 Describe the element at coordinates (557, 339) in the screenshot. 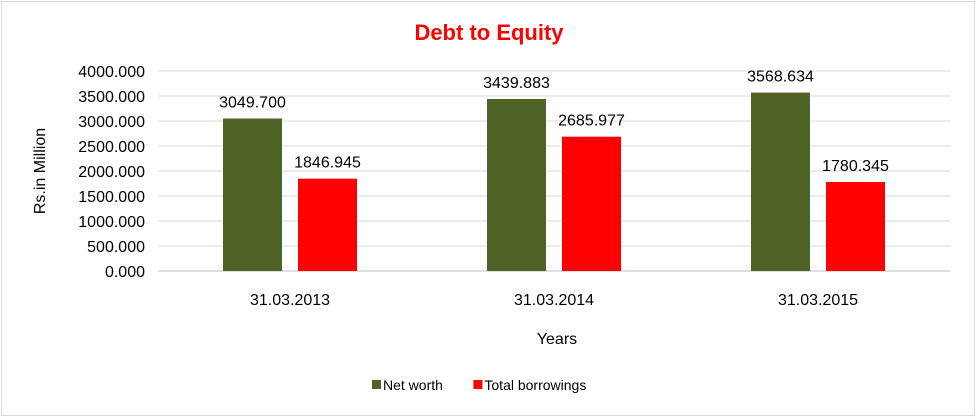

I see `x-axis-title: Years` at that location.